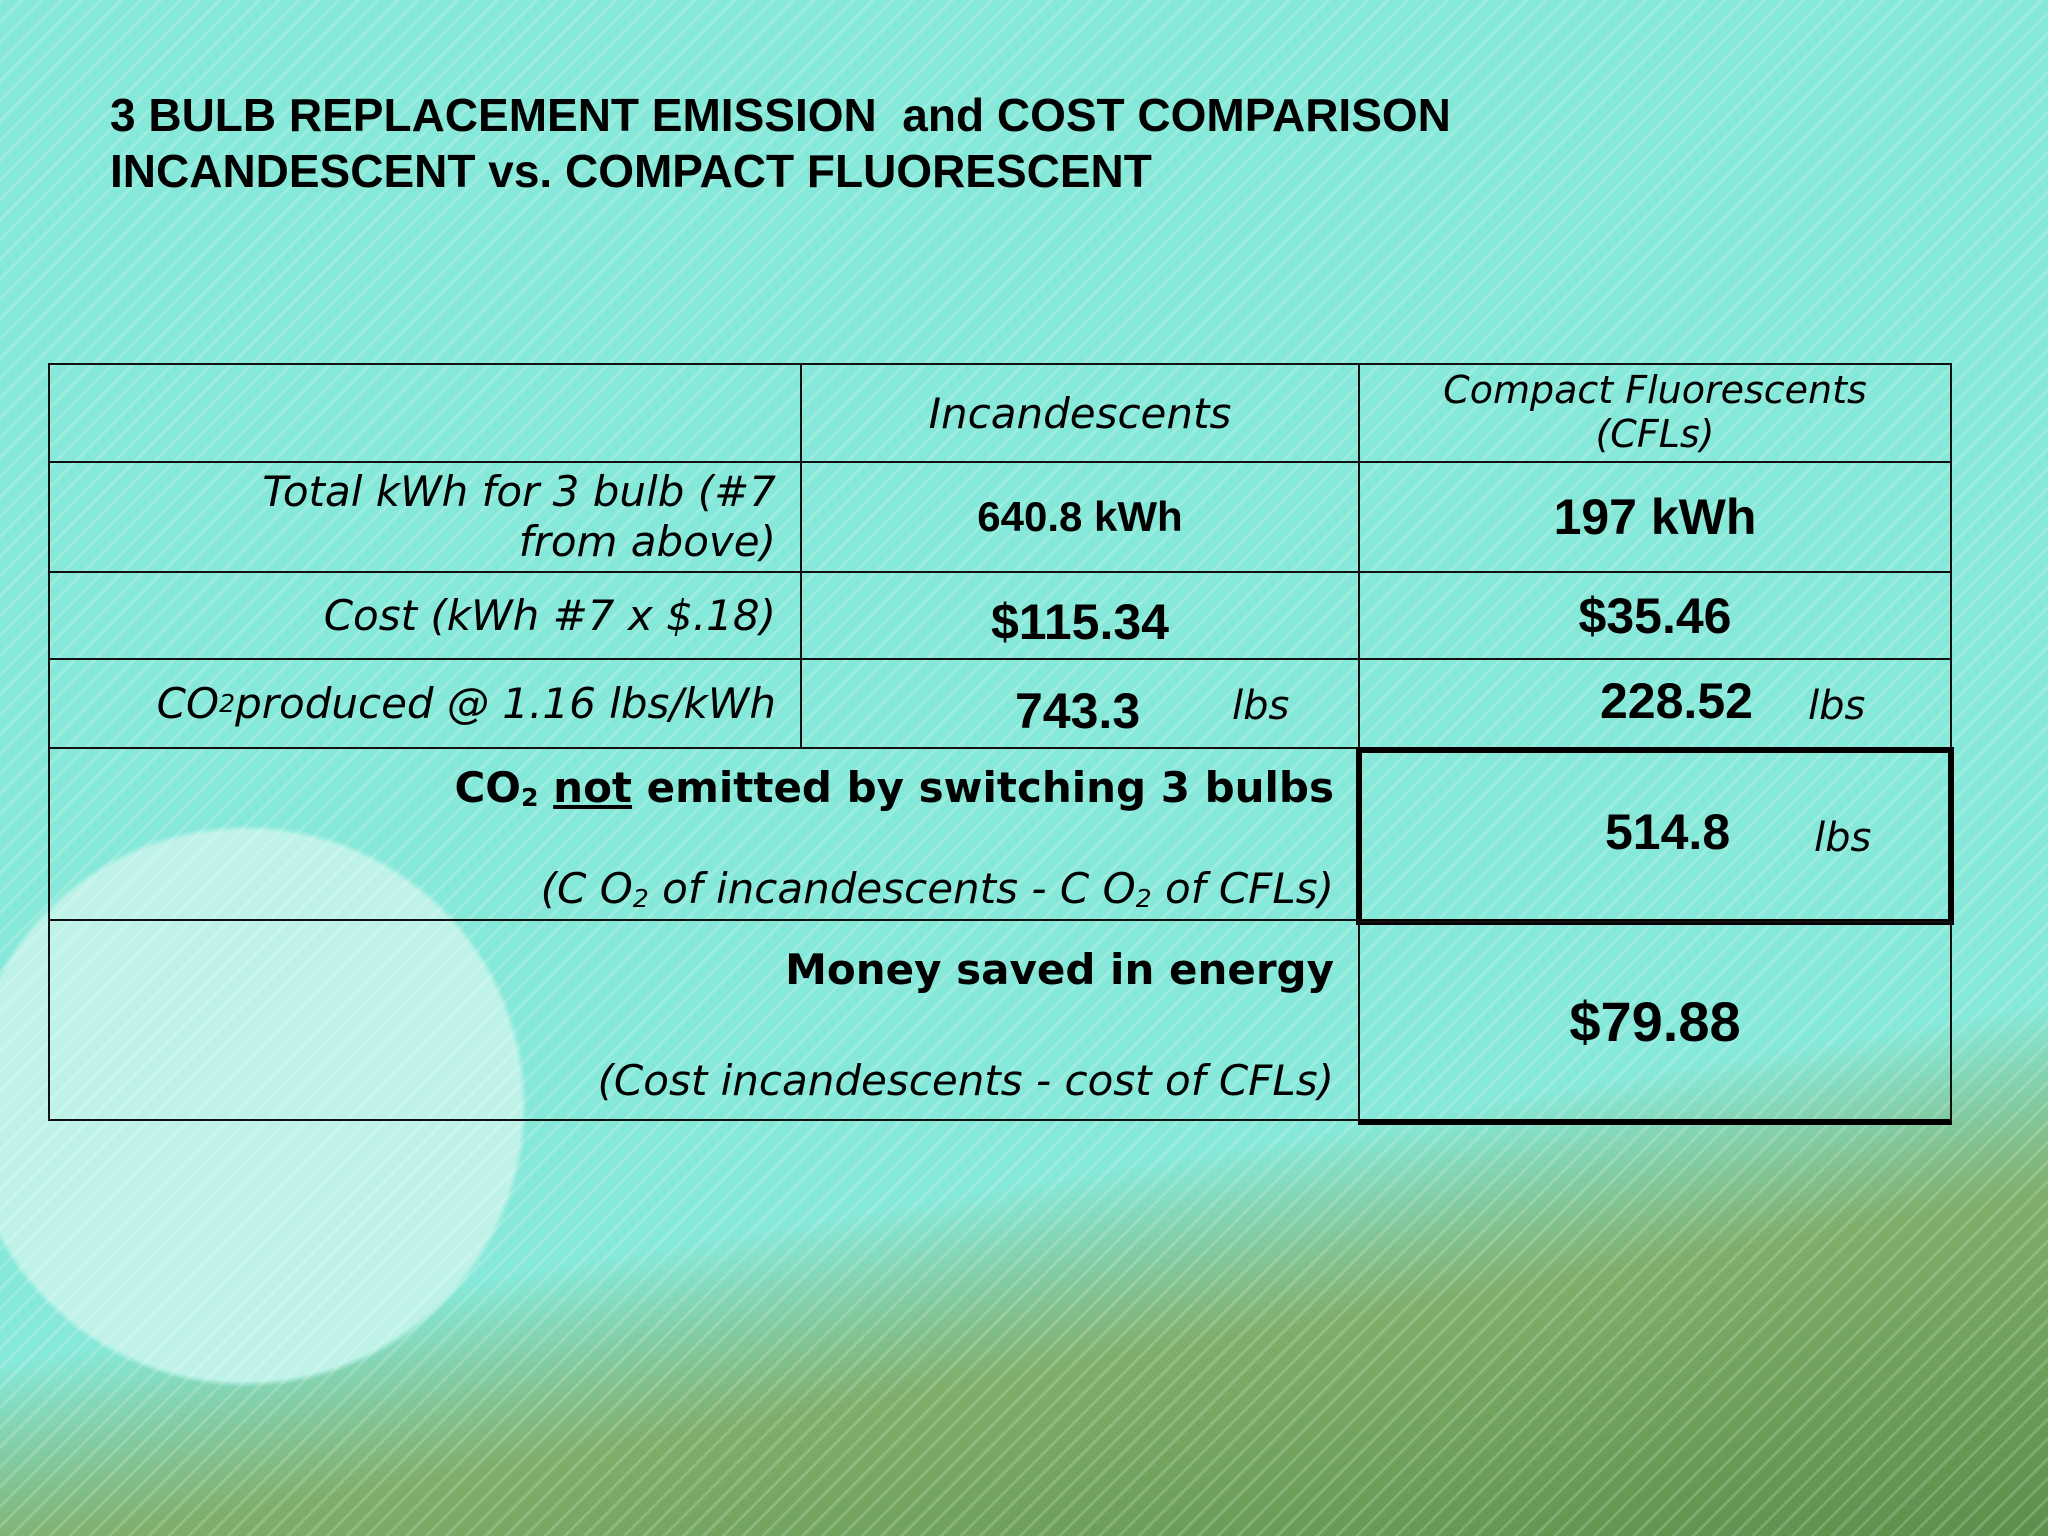  What do you see at coordinates (586, 888) in the screenshot?
I see `text: (C O` at bounding box center [586, 888].